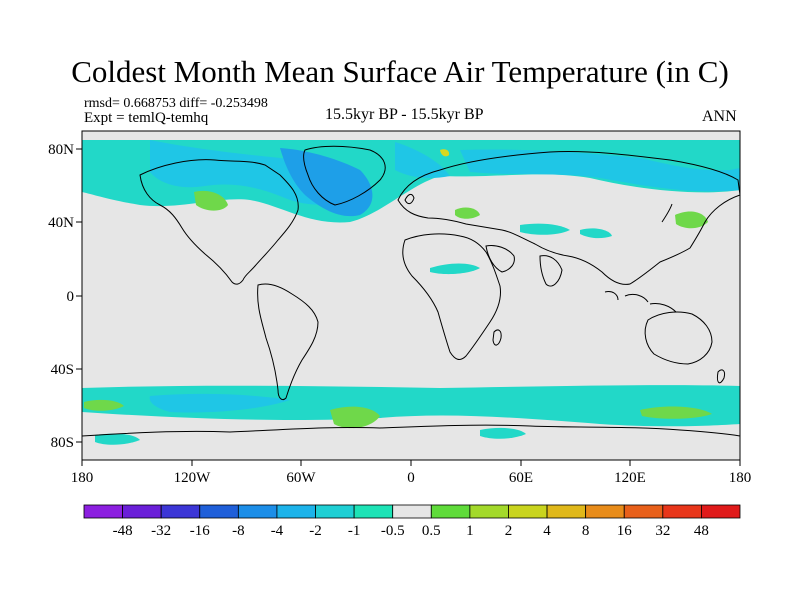 The width and height of the screenshot is (800, 600). I want to click on lat-label-80s: 80S, so click(62, 443).